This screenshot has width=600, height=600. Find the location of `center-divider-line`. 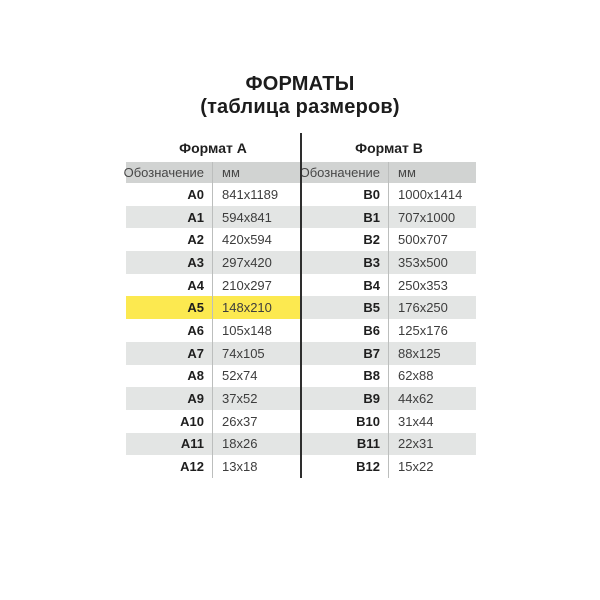

center-divider-line is located at coordinates (301, 305).